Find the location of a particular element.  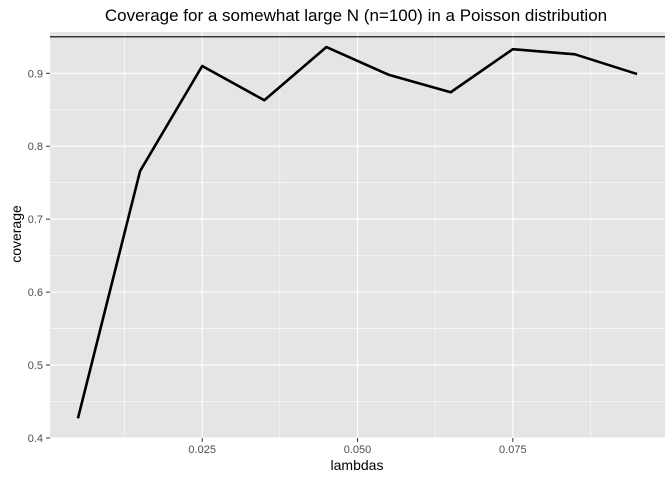

x-axis-ticks: 0.025 0.050 0.075 is located at coordinates (357, 447).